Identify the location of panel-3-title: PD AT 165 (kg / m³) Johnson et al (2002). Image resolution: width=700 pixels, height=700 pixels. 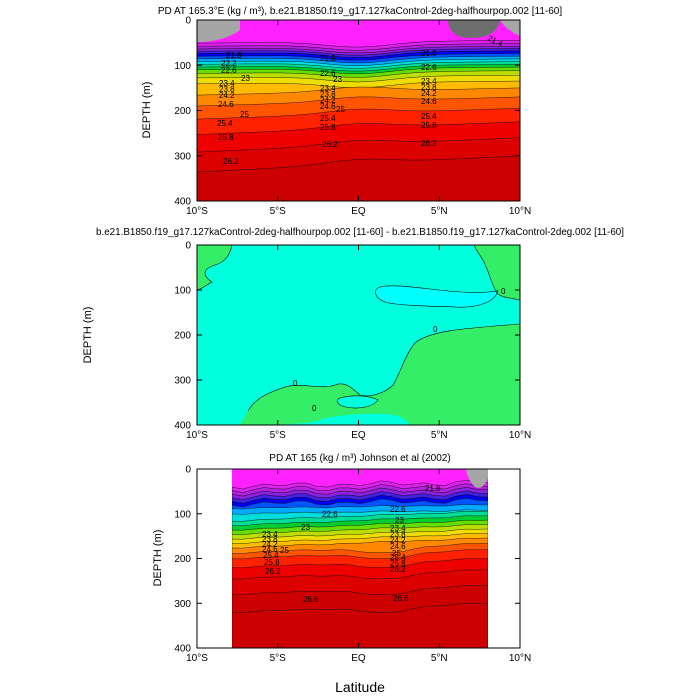
(359, 458).